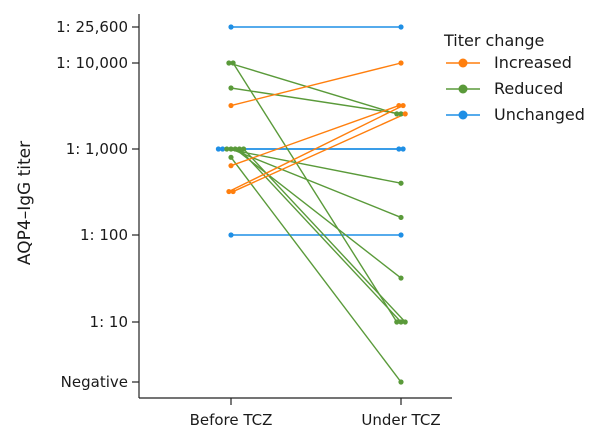 Image resolution: width=608 pixels, height=433 pixels. Describe the element at coordinates (97, 149) in the screenshot. I see `y-tick-label: 1: 1,000` at that location.